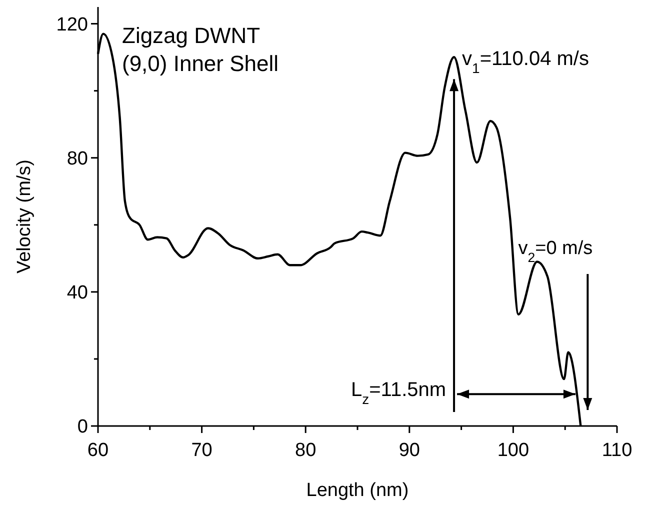 The image size is (654, 508). I want to click on x-tick-label: 110, so click(617, 450).